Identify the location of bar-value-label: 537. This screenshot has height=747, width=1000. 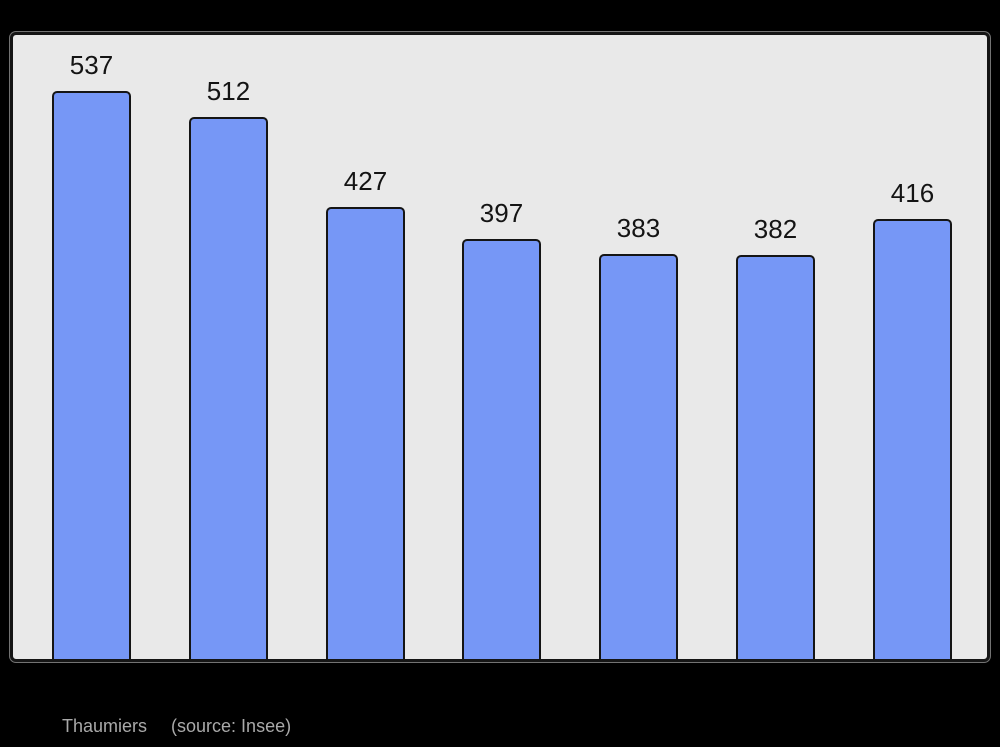
(91, 65).